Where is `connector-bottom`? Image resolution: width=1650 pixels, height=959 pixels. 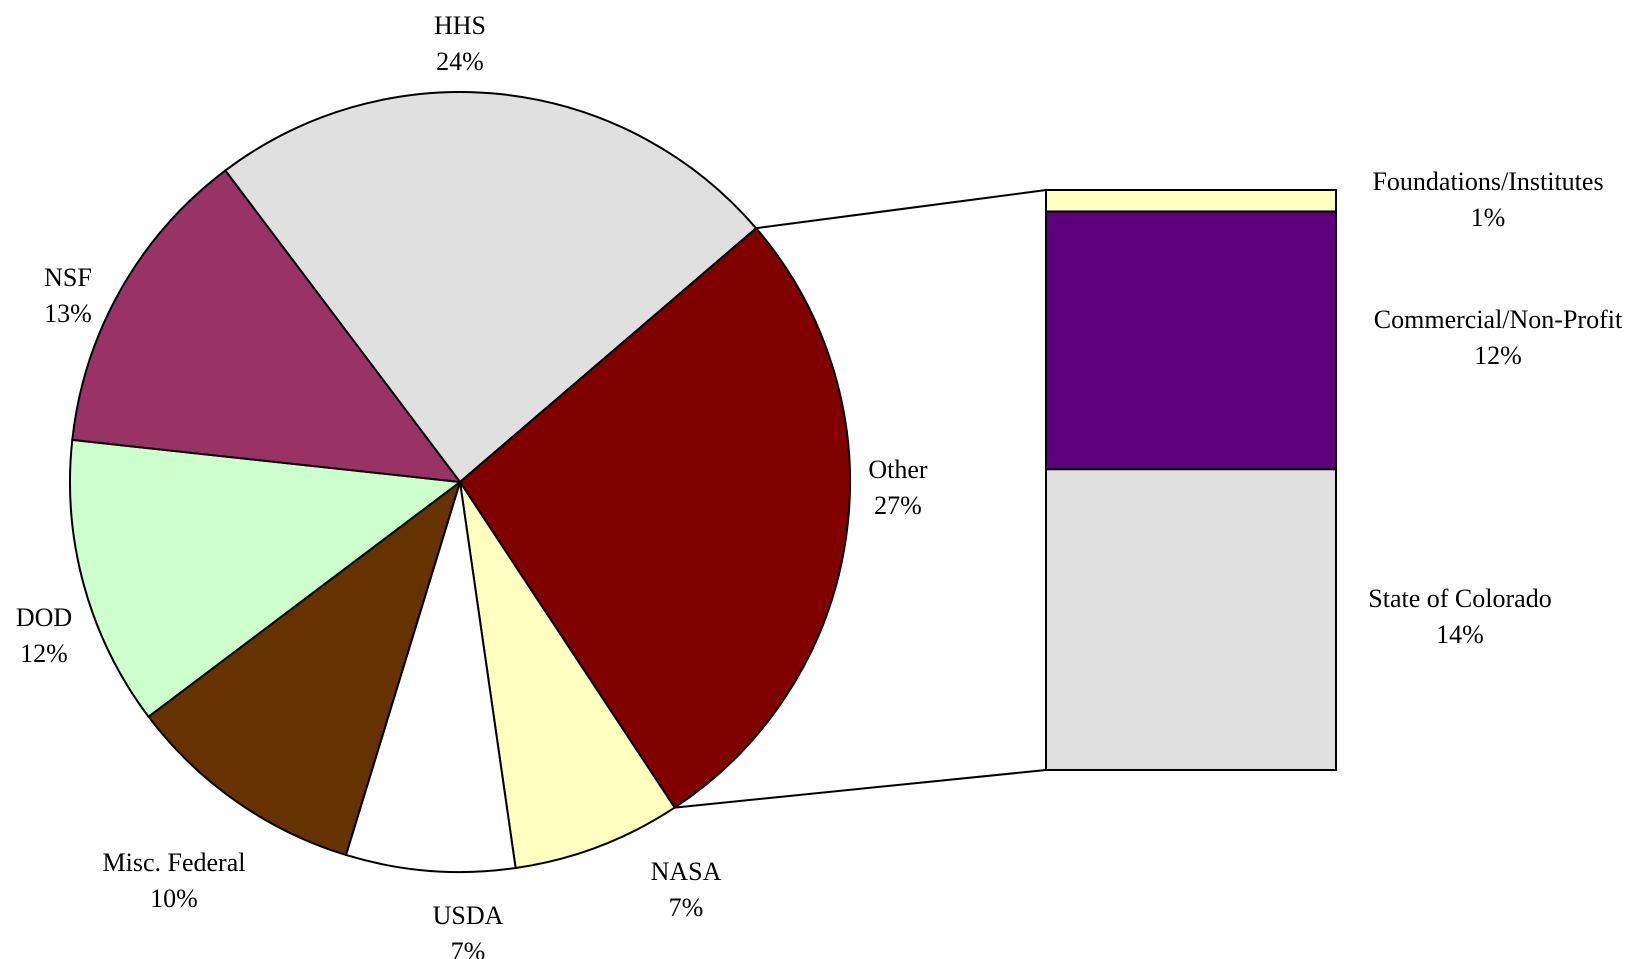
connector-bottom is located at coordinates (860, 789).